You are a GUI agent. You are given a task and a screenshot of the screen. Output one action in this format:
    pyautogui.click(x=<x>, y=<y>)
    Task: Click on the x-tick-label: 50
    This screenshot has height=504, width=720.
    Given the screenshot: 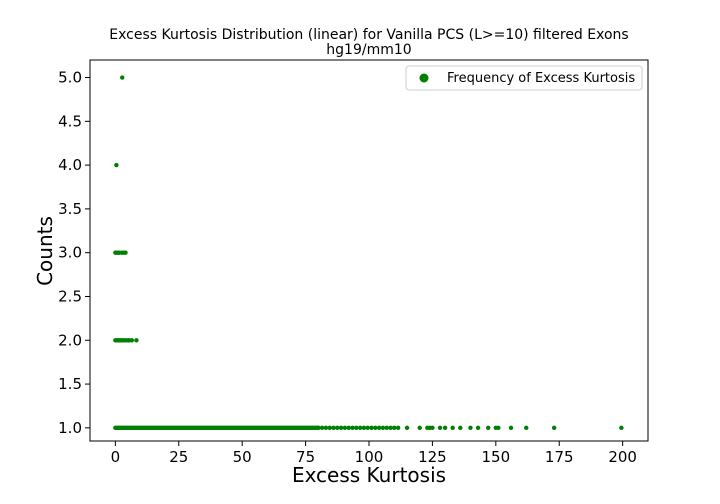 What is the action you would take?
    pyautogui.click(x=242, y=457)
    